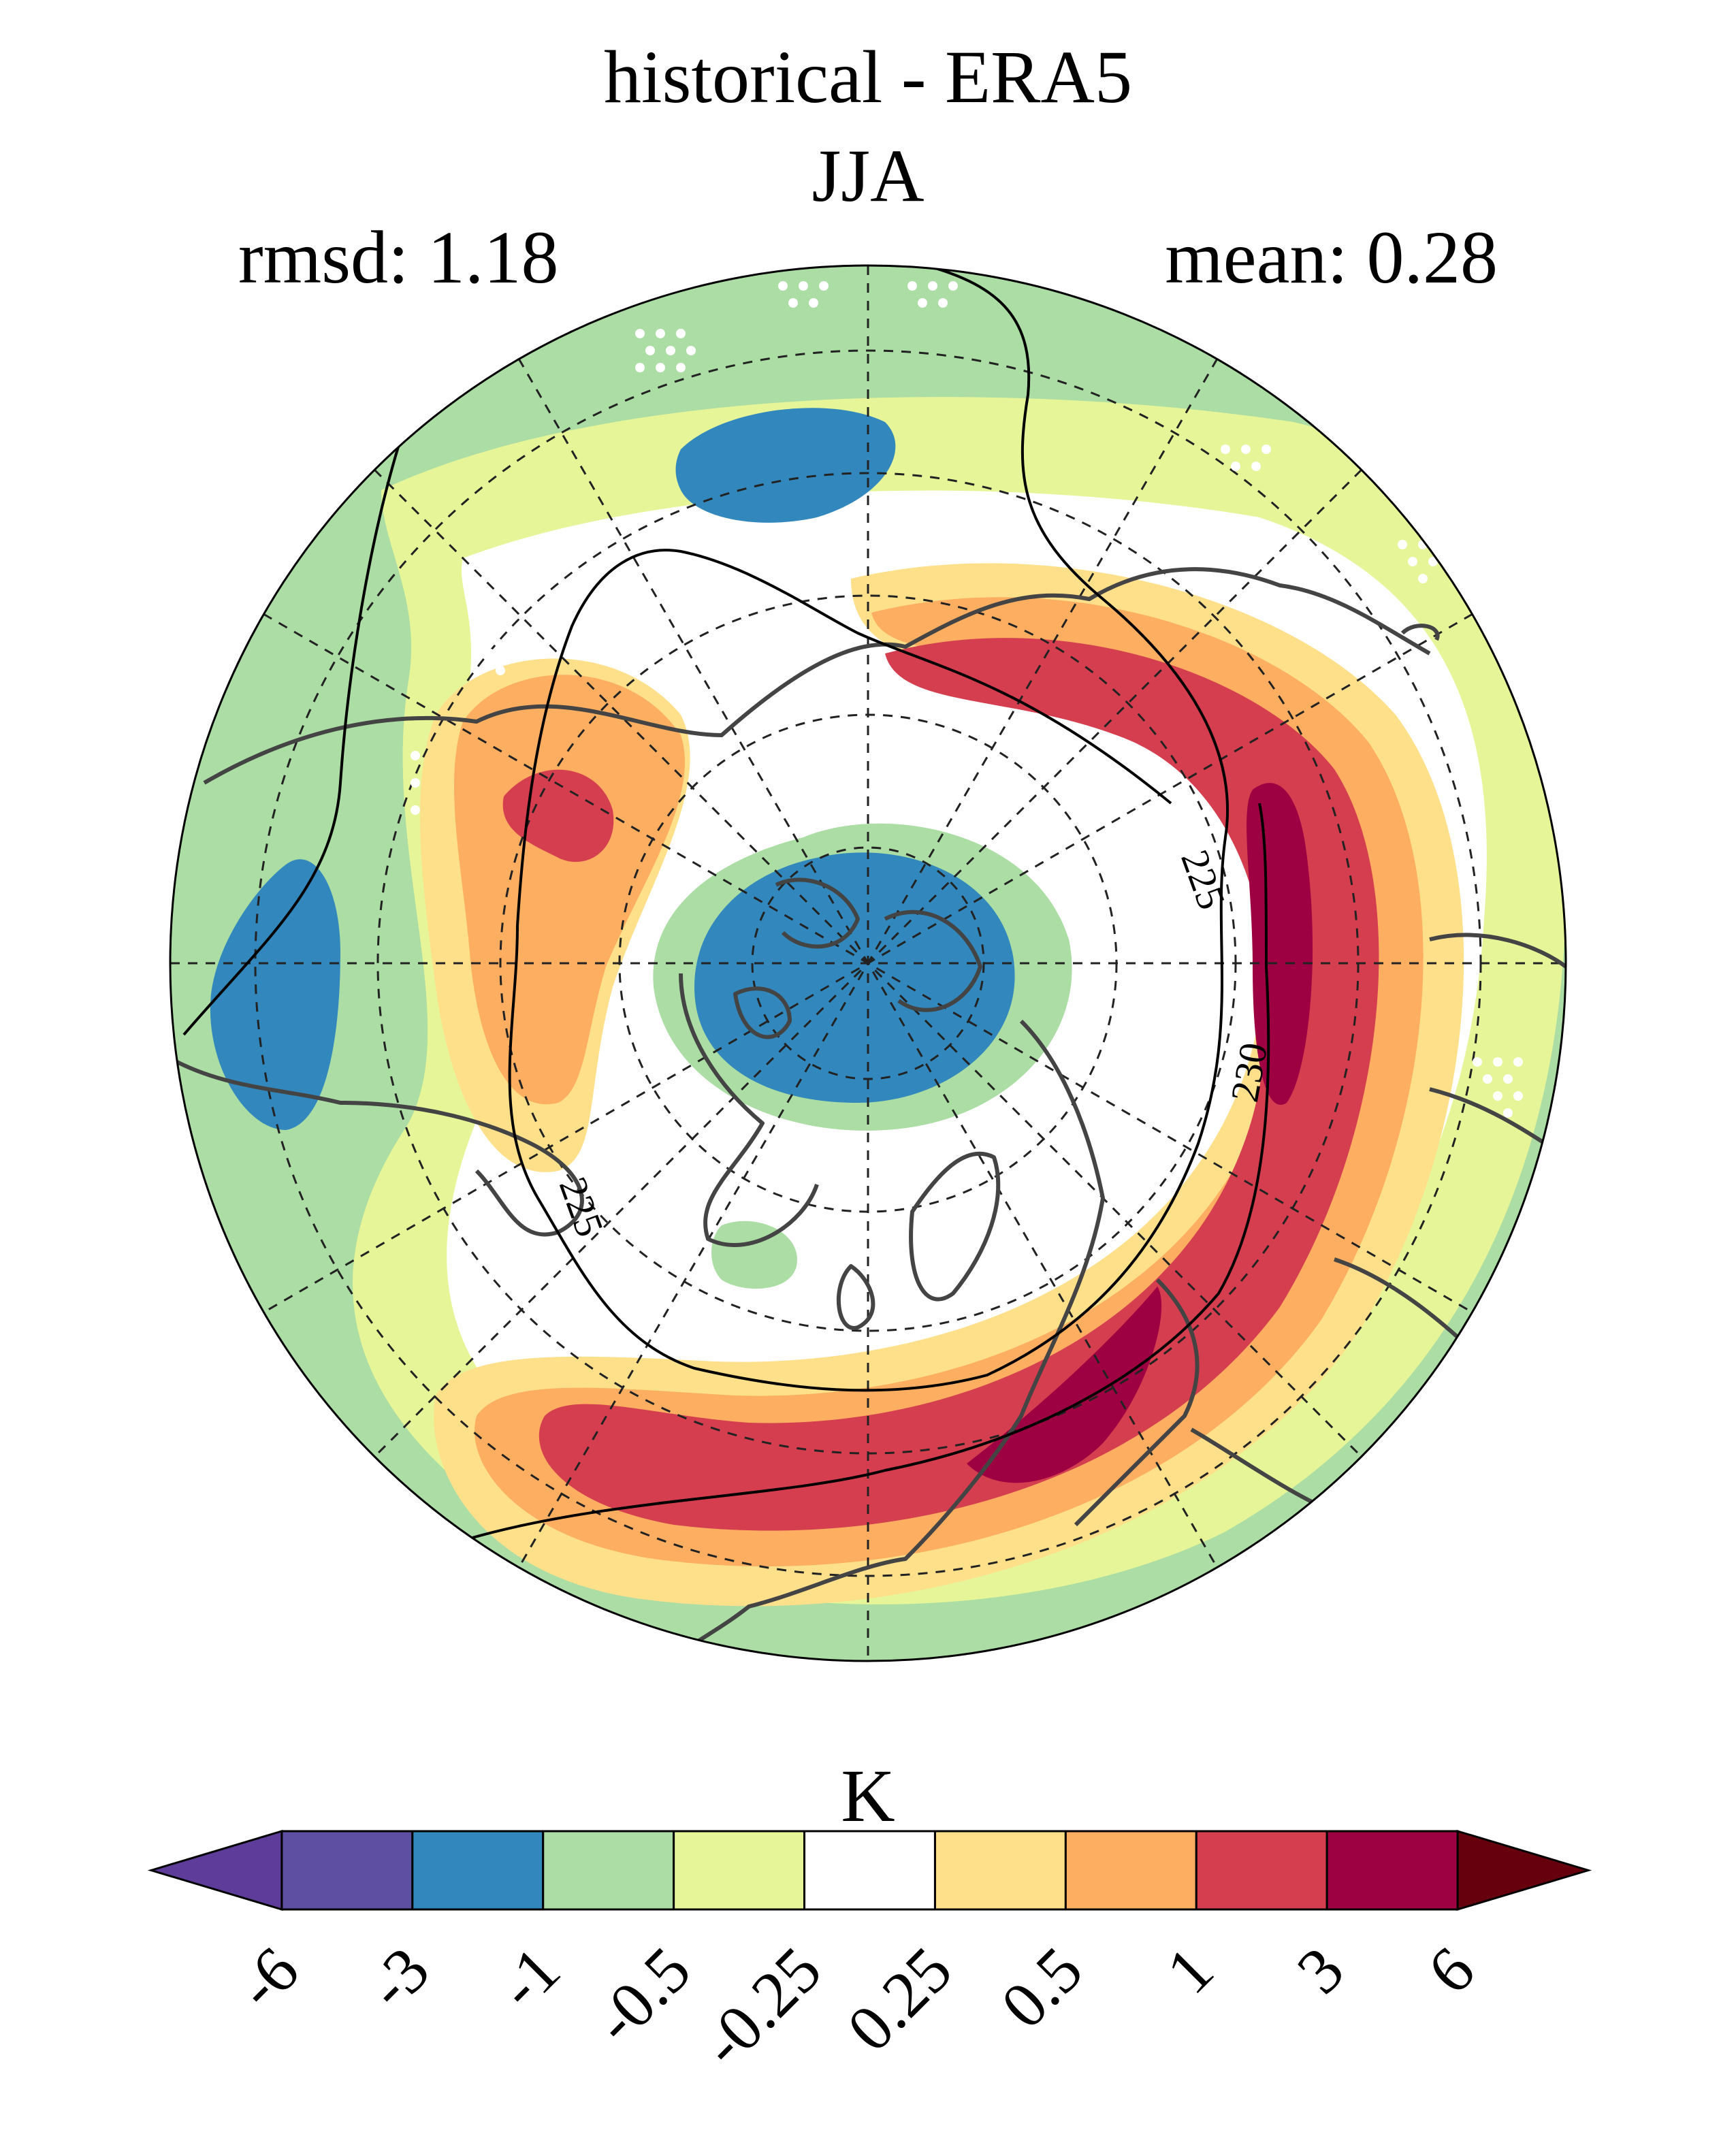 This screenshot has width=1736, height=2130. What do you see at coordinates (785, 465) in the screenshot?
I see `anomaly-blue-pacific` at bounding box center [785, 465].